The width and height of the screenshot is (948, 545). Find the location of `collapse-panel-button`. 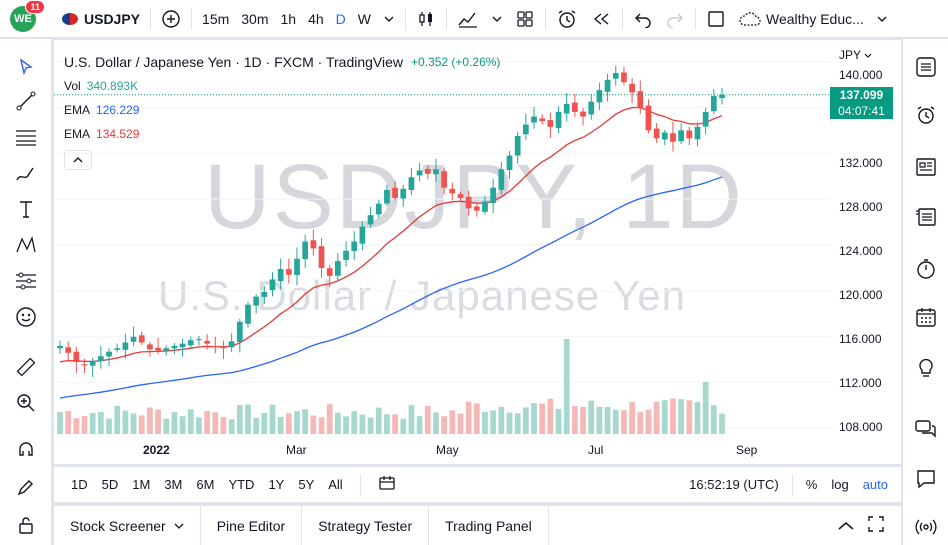

collapse-panel-button is located at coordinates (846, 526).